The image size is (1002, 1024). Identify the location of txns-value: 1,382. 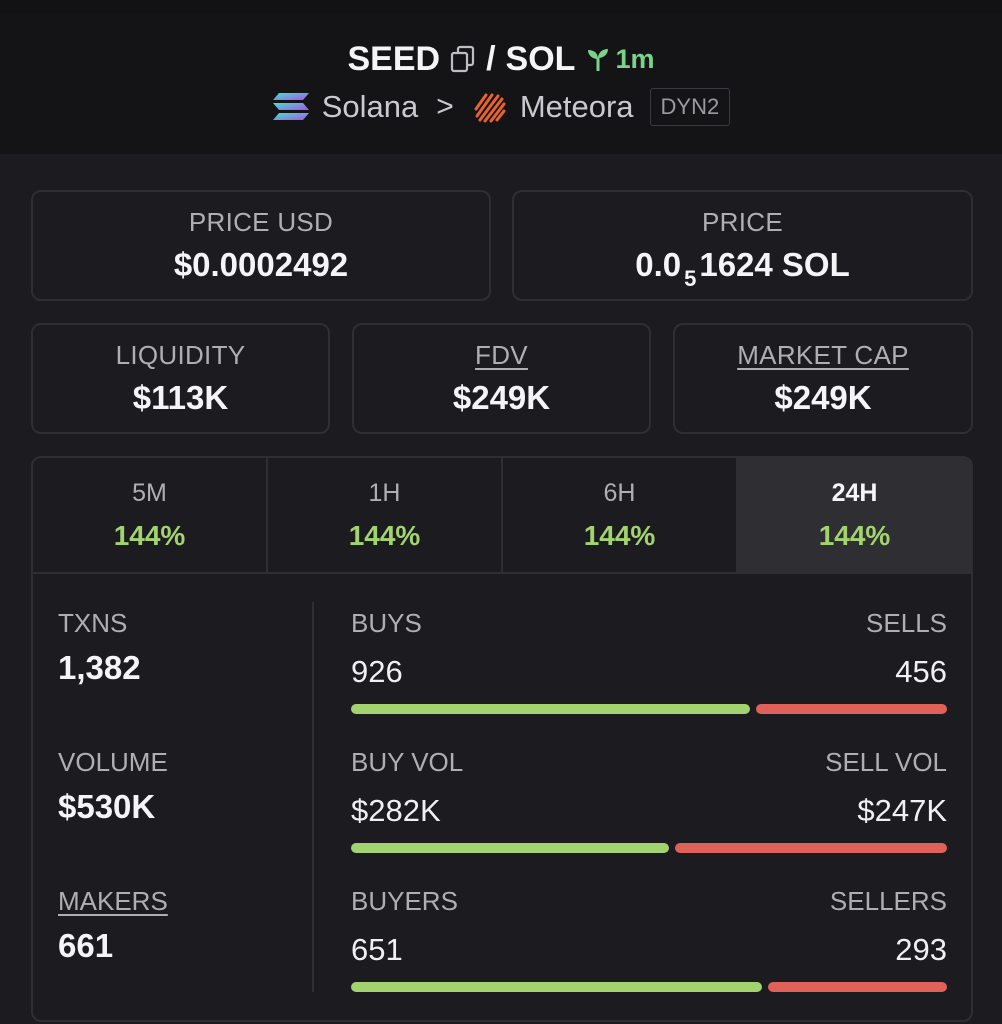
(99, 667).